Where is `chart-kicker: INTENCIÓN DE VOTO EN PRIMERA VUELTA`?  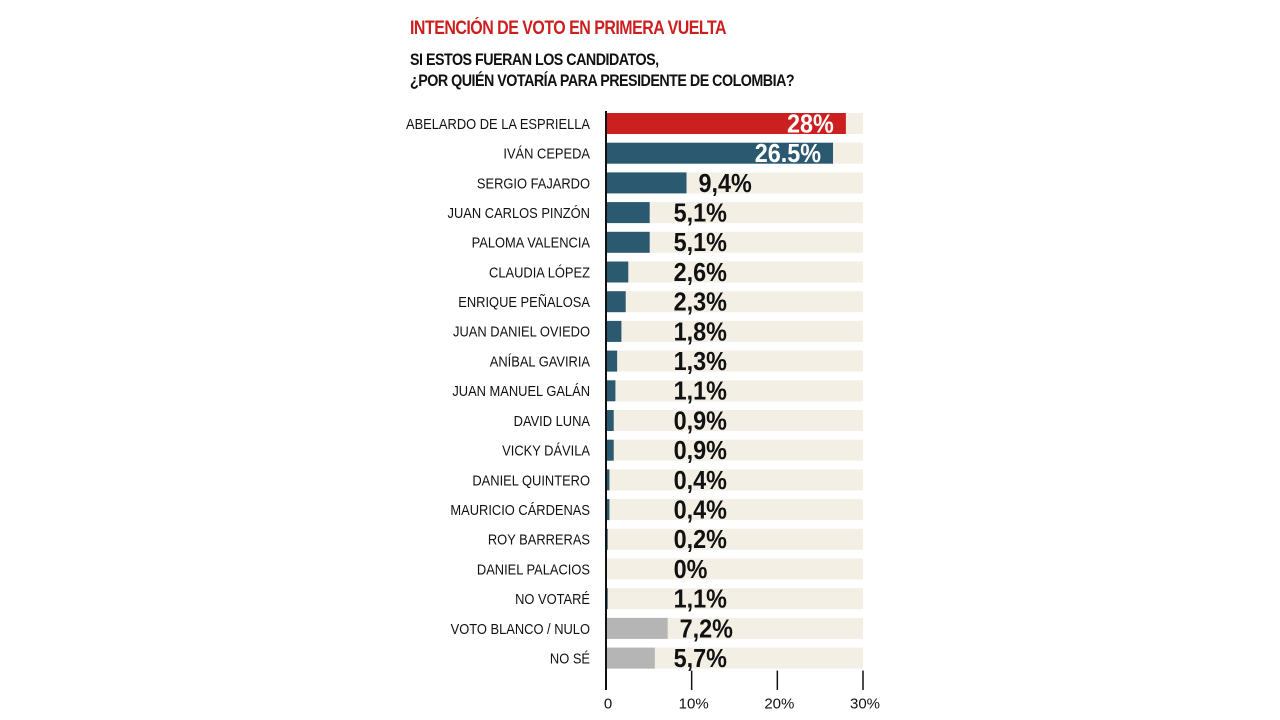
chart-kicker: INTENCIÓN DE VOTO EN PRIMERA VUELTA is located at coordinates (568, 28).